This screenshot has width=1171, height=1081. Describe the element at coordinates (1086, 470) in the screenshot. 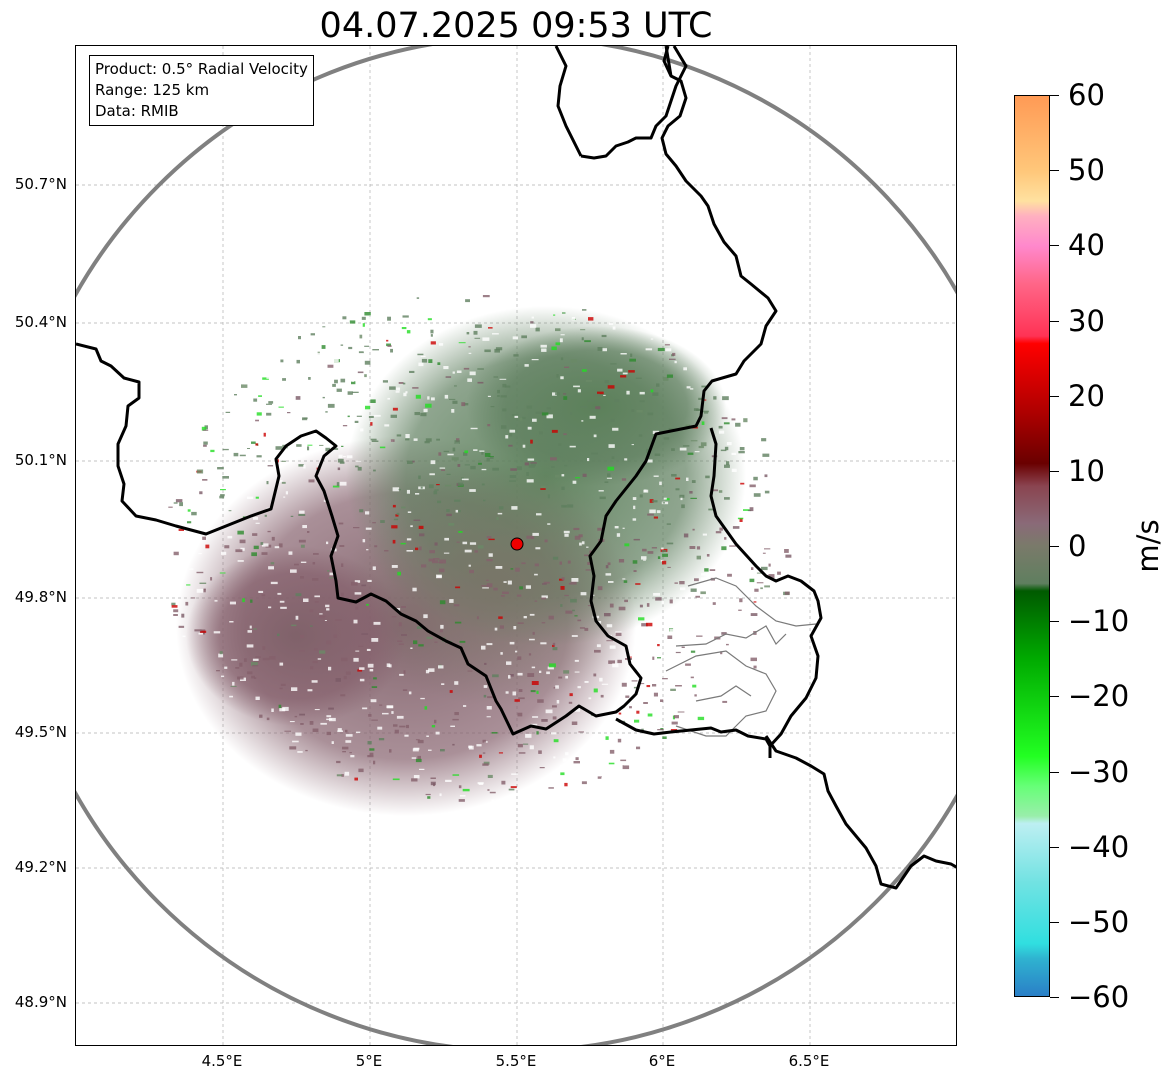

I see `colorbar-tick-label: 10` at that location.